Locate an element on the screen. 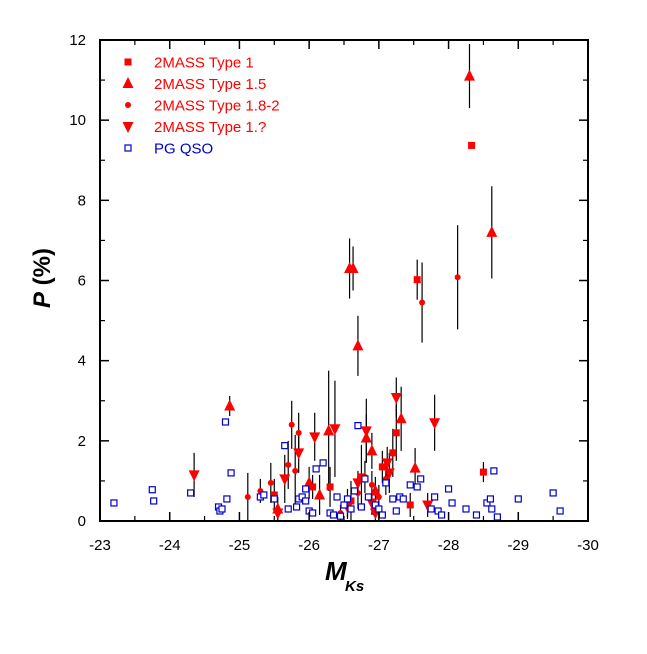 The width and height of the screenshot is (647, 654). legend-label: 2MASS Type 1 is located at coordinates (204, 63).